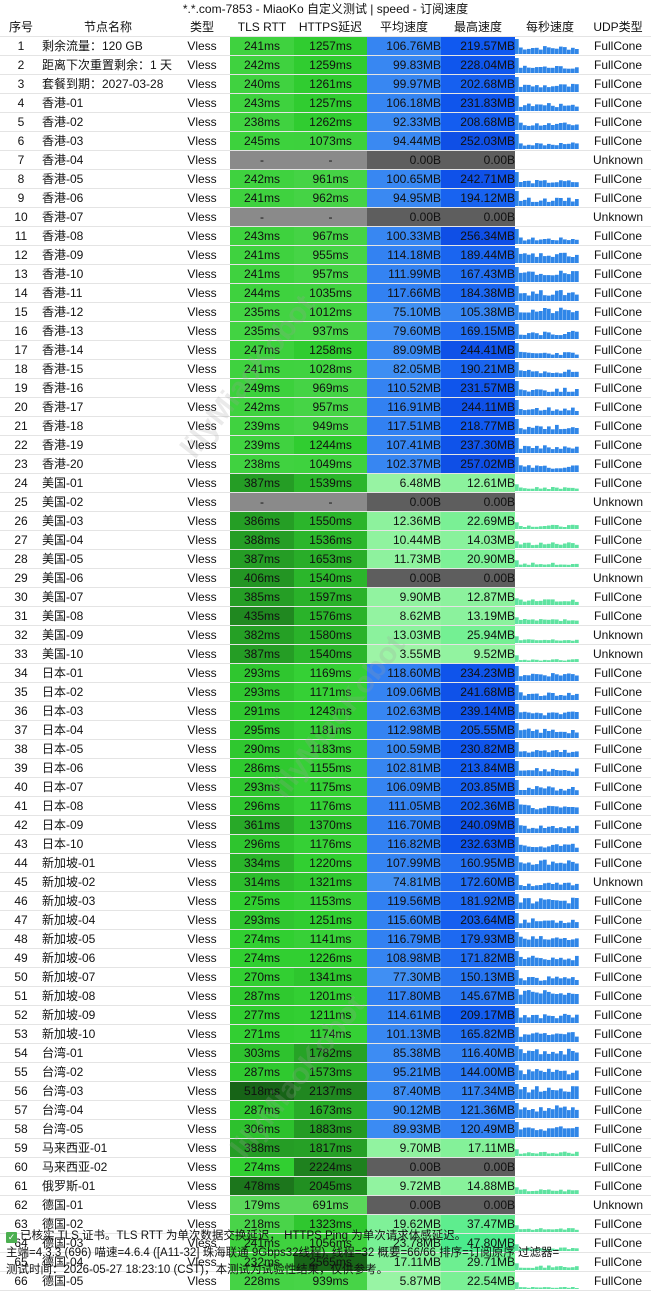 Image resolution: width=651 pixels, height=1291 pixels. What do you see at coordinates (108, 122) in the screenshot?
I see `node-name: 香港-02` at bounding box center [108, 122].